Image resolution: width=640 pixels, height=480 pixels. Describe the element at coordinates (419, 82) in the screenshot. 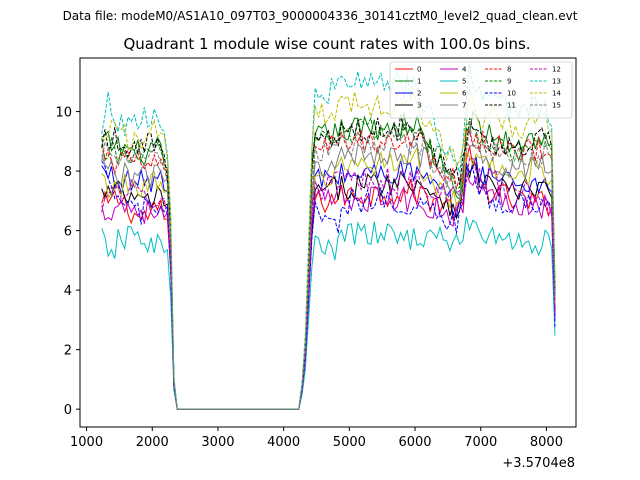

I see `legend-label-1: 1` at that location.